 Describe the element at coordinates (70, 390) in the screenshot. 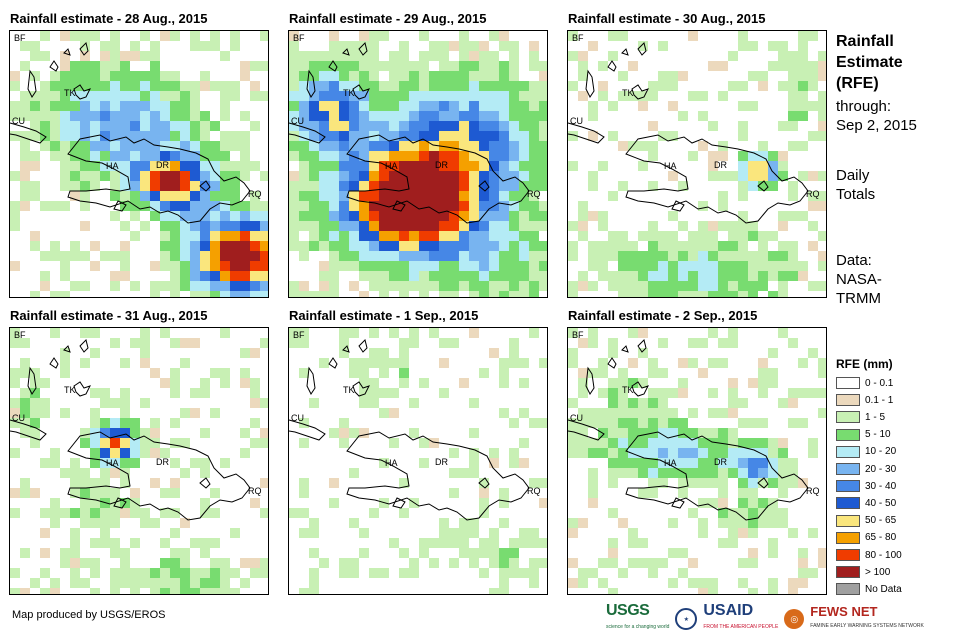

I see `map-label-tk: TK` at that location.